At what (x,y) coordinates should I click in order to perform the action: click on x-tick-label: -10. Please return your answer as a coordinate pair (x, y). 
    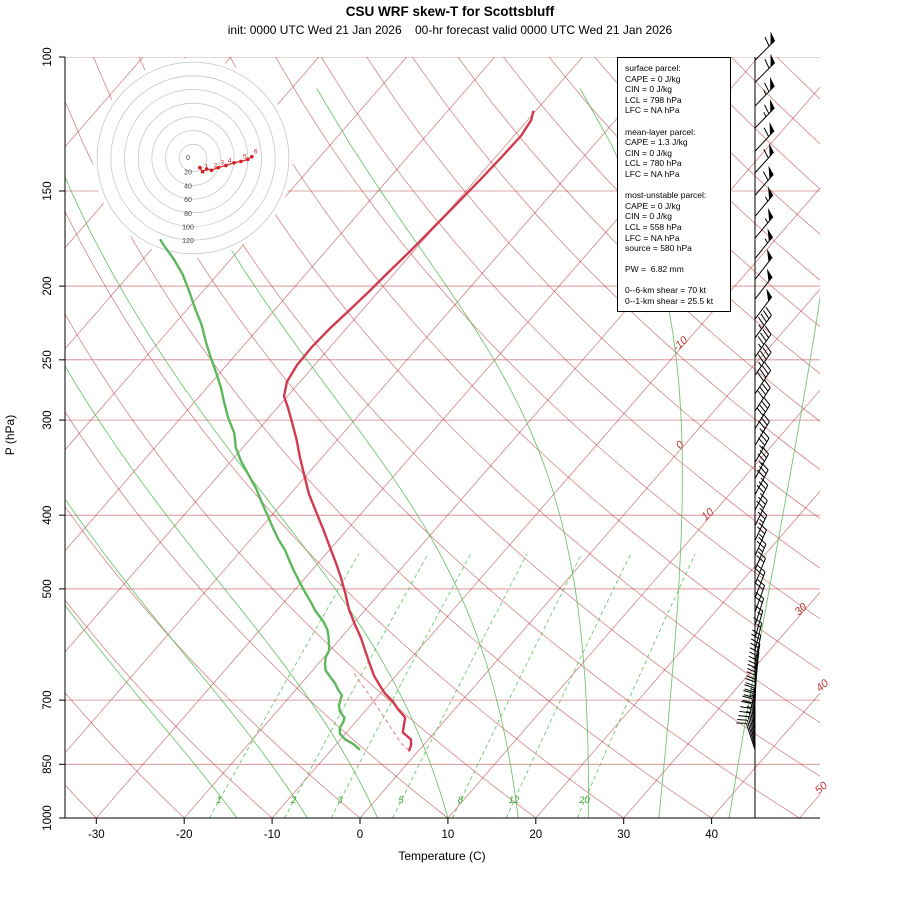
    Looking at the image, I should click on (272, 835).